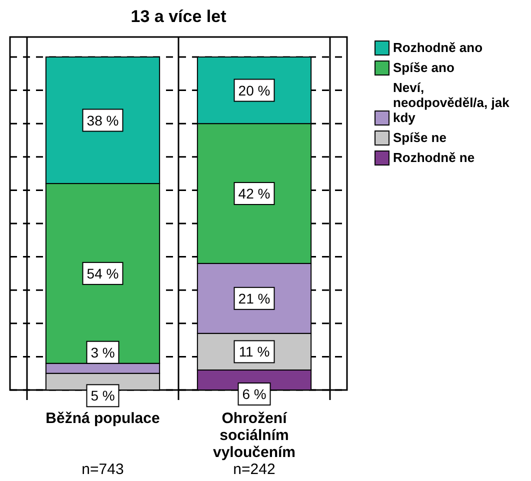  I want to click on data-label: 11 %, so click(254, 352).